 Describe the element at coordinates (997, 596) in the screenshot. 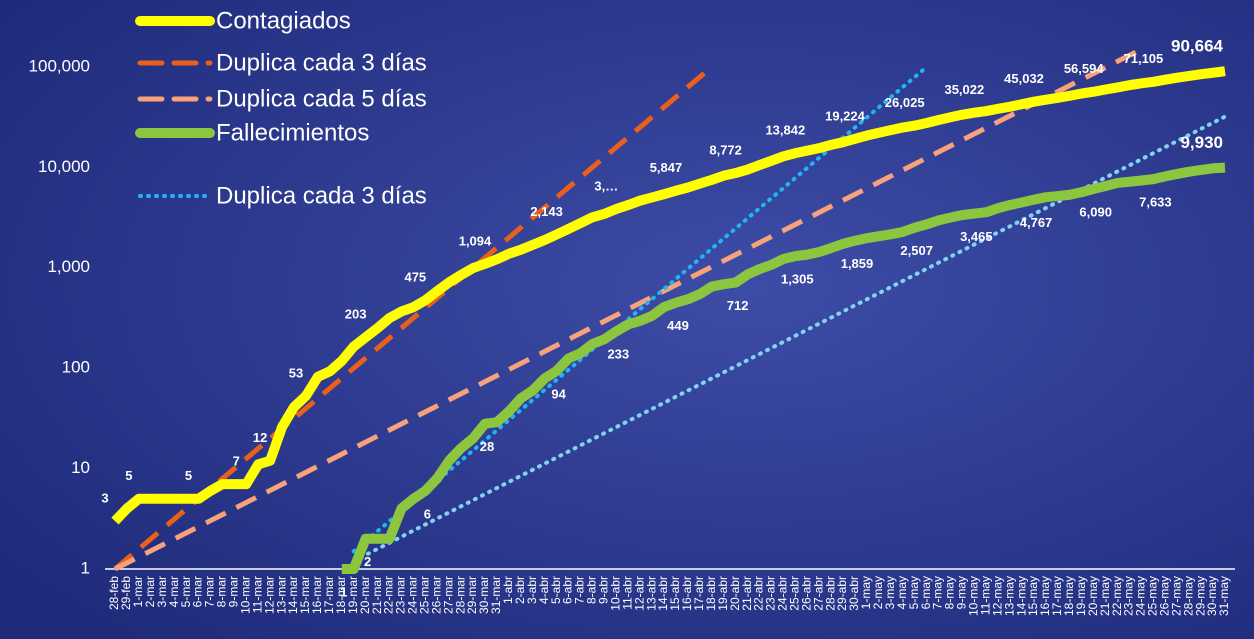

I see `x-tick-label: 12-may` at that location.